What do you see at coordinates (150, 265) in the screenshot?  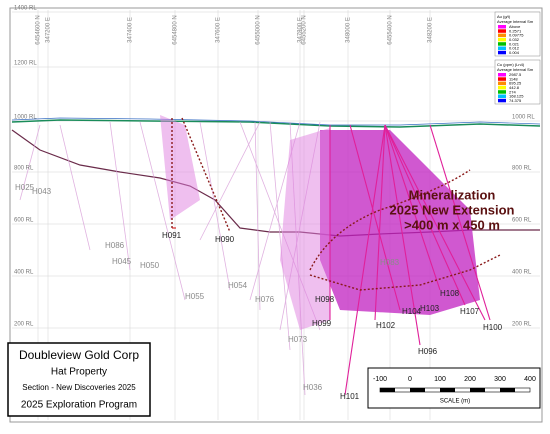 I see `hole-label: H050` at bounding box center [150, 265].